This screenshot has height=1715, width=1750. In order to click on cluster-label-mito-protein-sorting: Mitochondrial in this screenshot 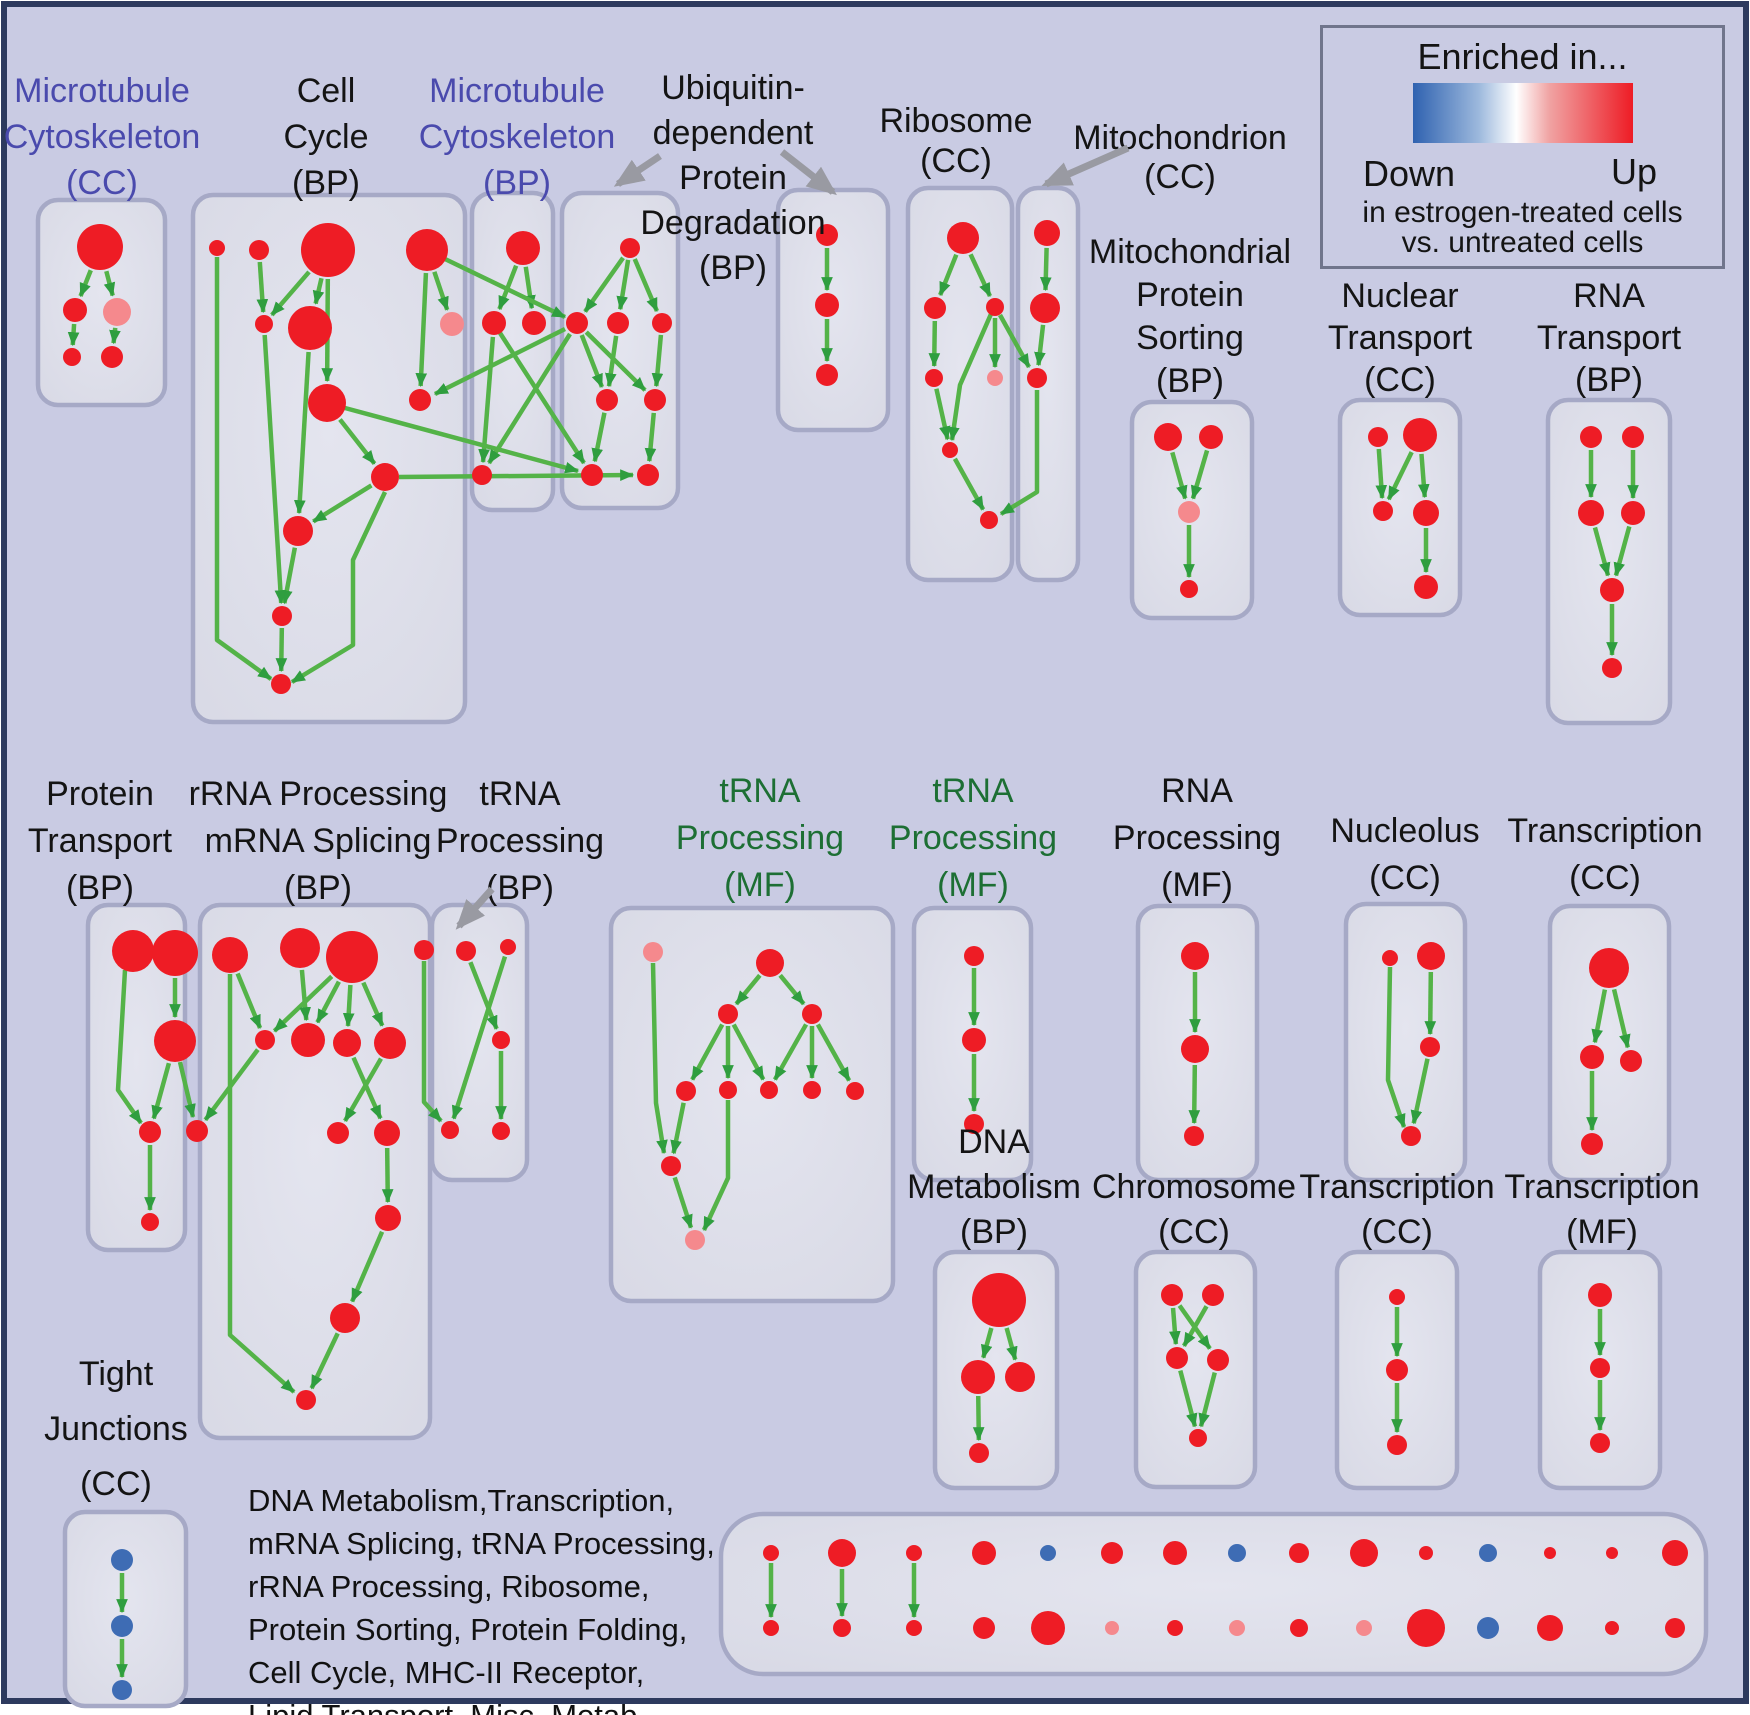, I will do `click(1190, 252)`.